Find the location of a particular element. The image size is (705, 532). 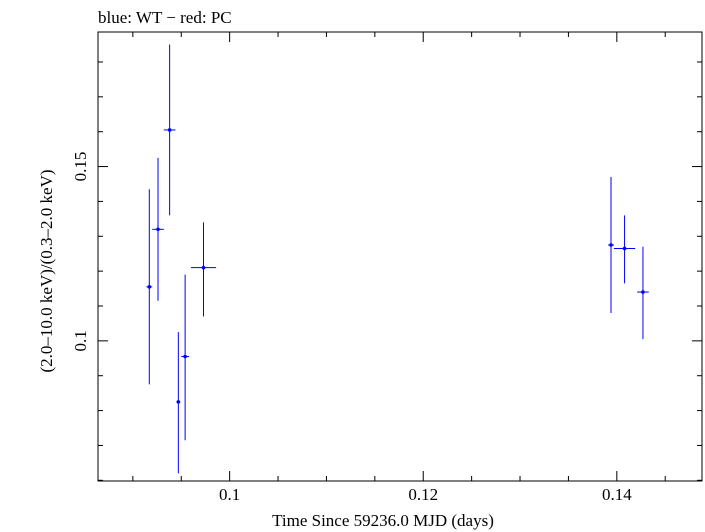

y-tick-label: 0.1 is located at coordinates (80, 340).